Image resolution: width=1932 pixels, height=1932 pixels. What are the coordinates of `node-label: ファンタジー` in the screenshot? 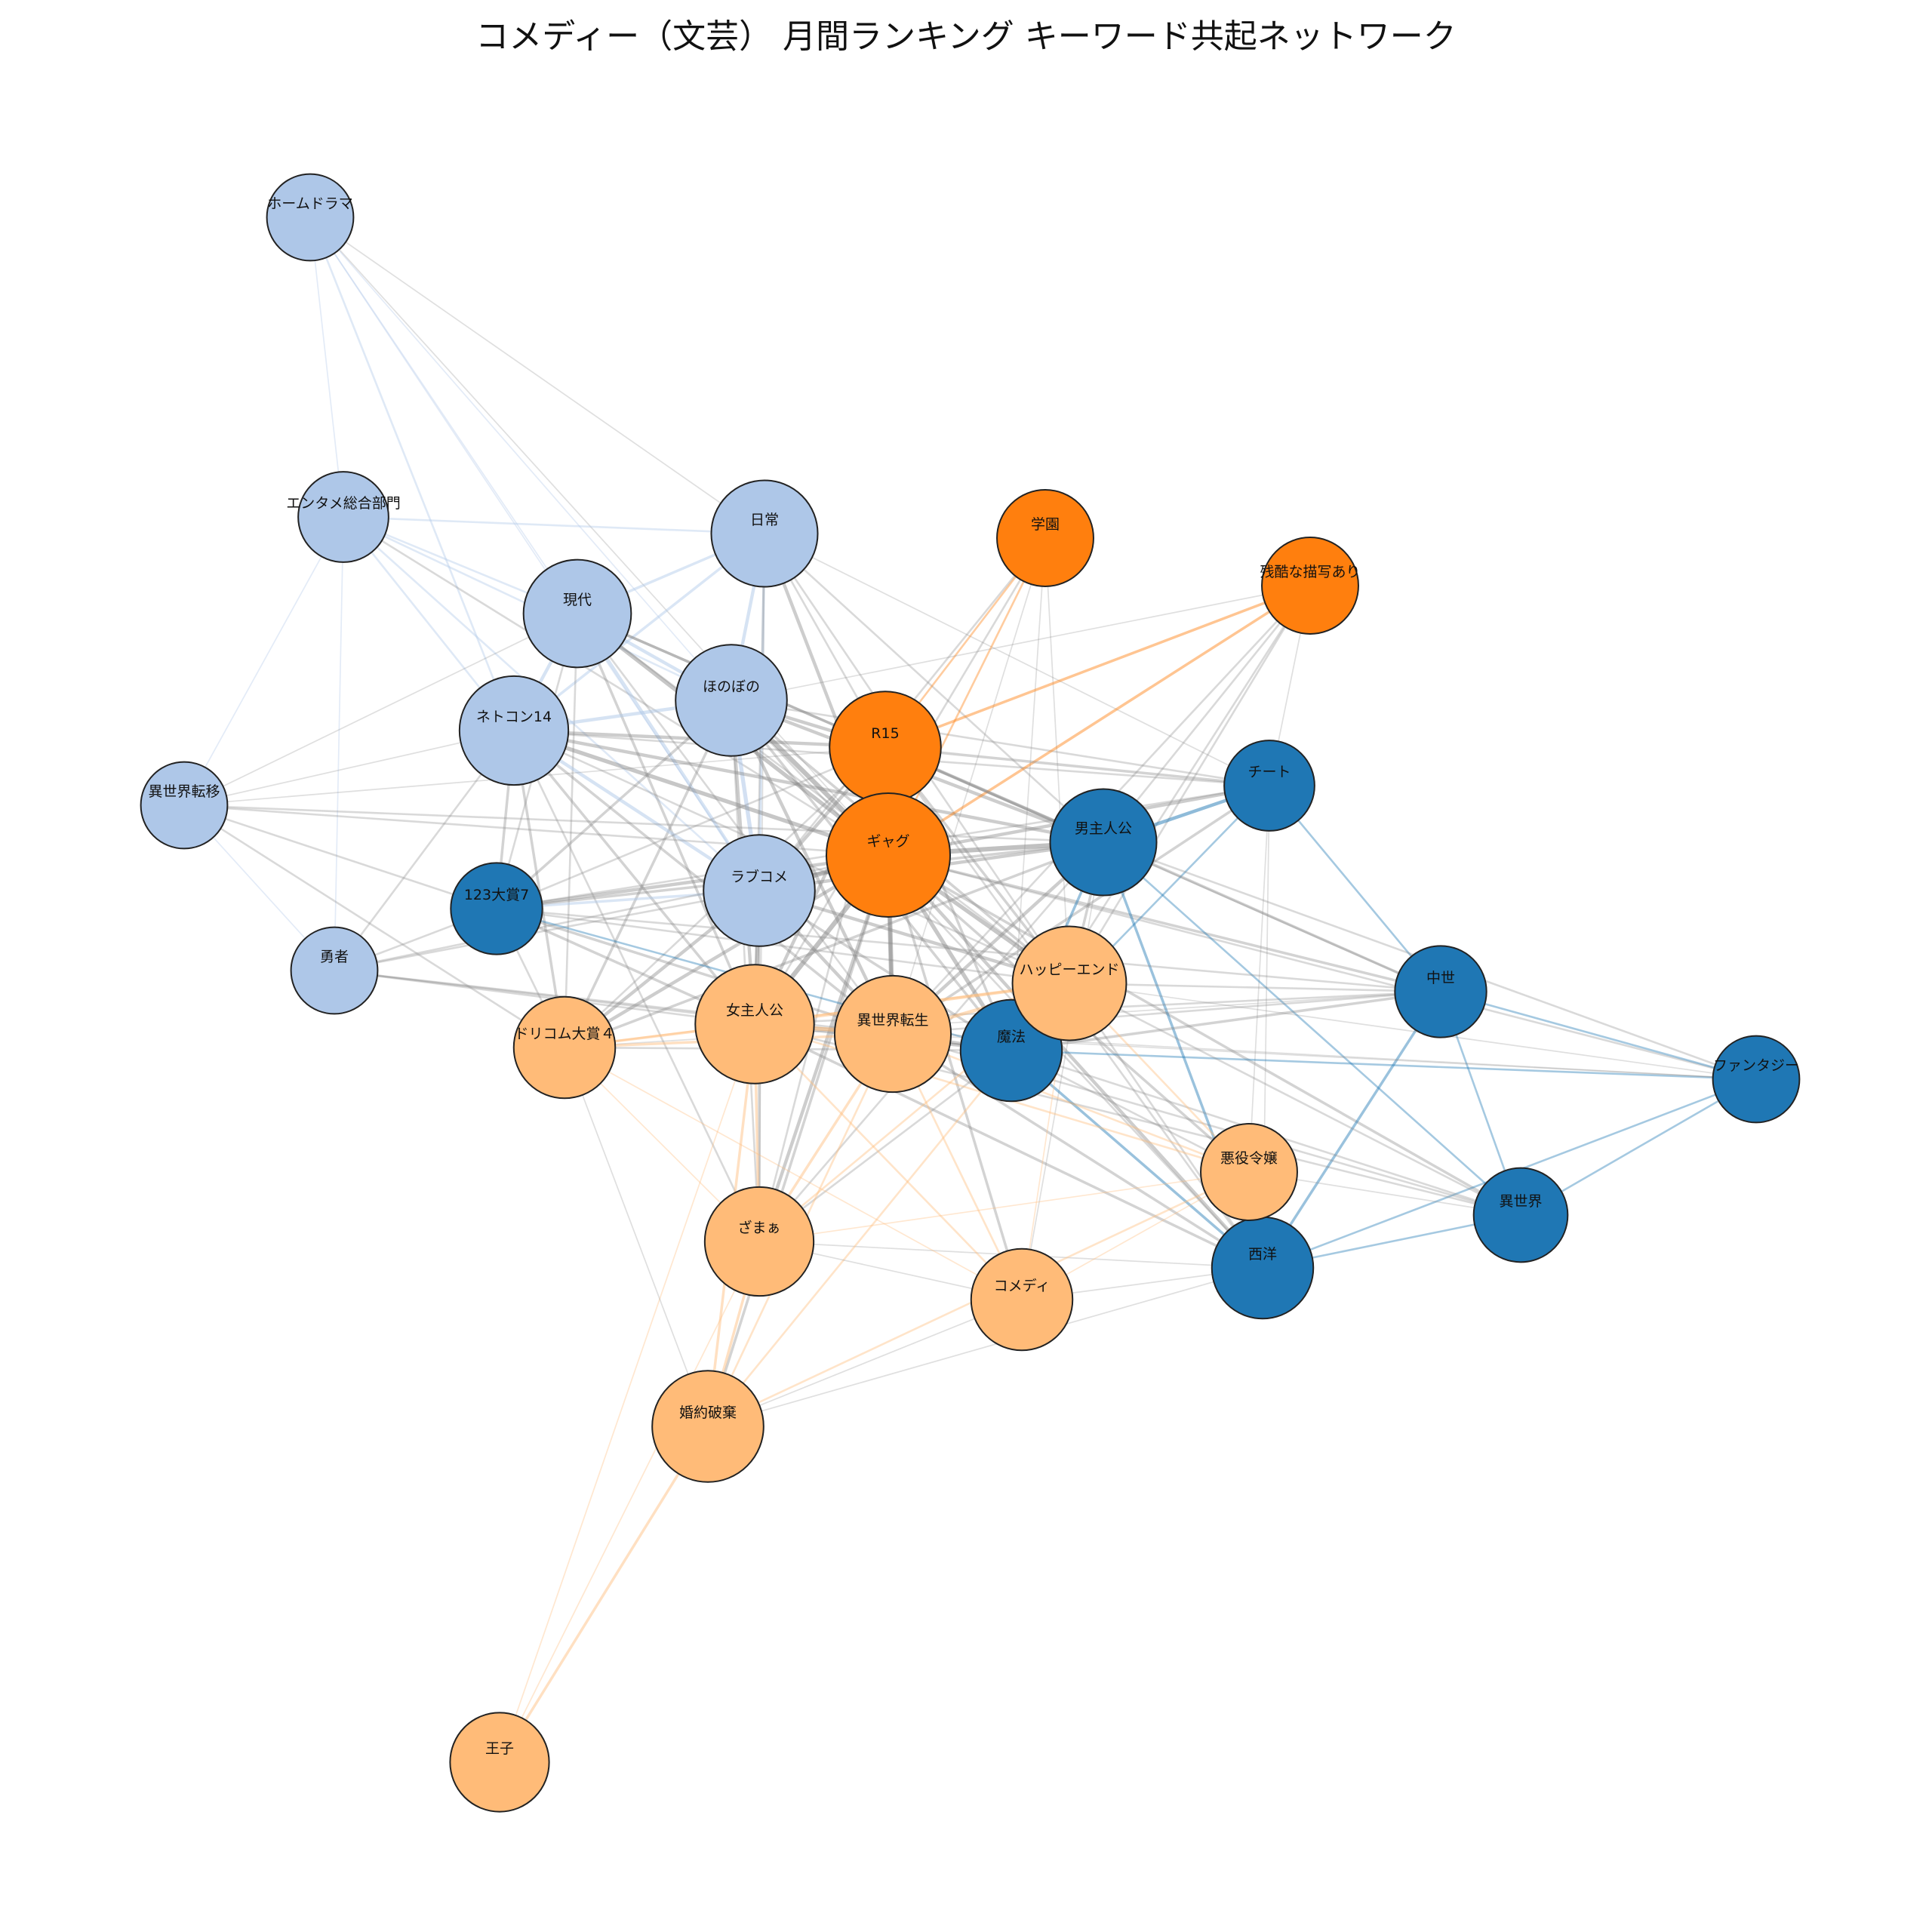 It's located at (1756, 1065).